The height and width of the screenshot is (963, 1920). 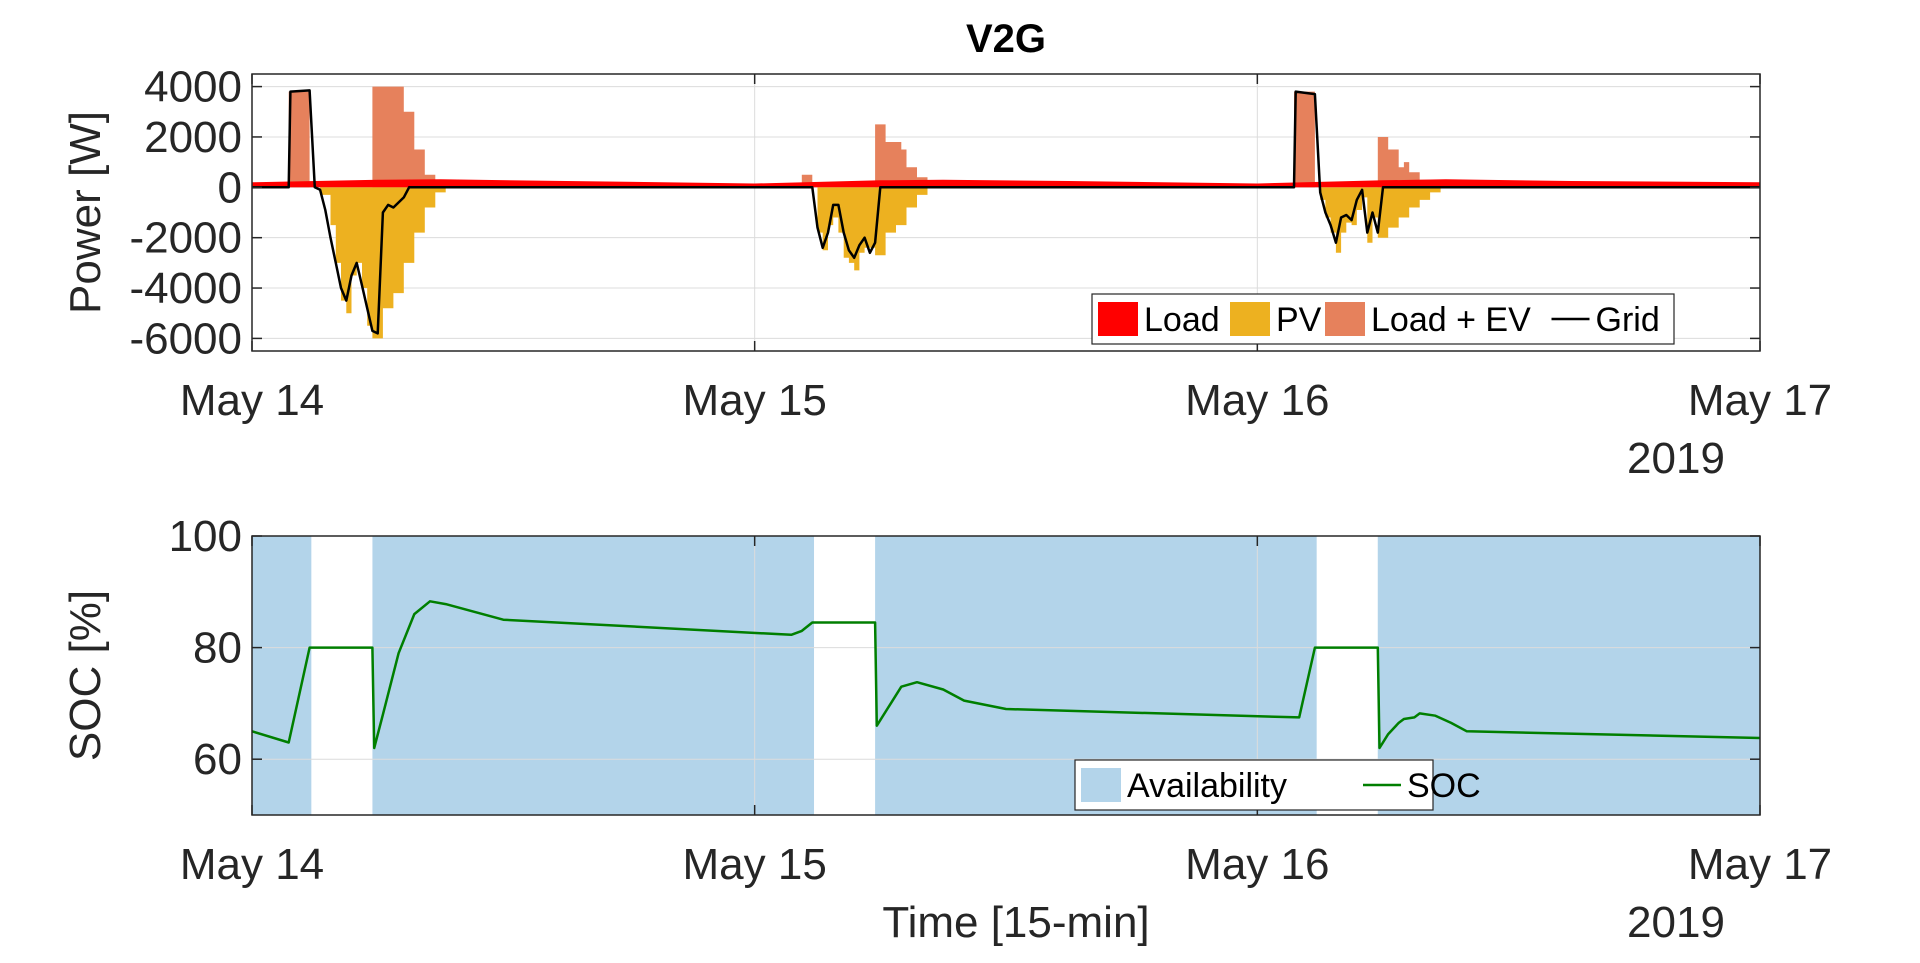 What do you see at coordinates (1257, 864) in the screenshot?
I see `p2-xtick-label: May 16` at bounding box center [1257, 864].